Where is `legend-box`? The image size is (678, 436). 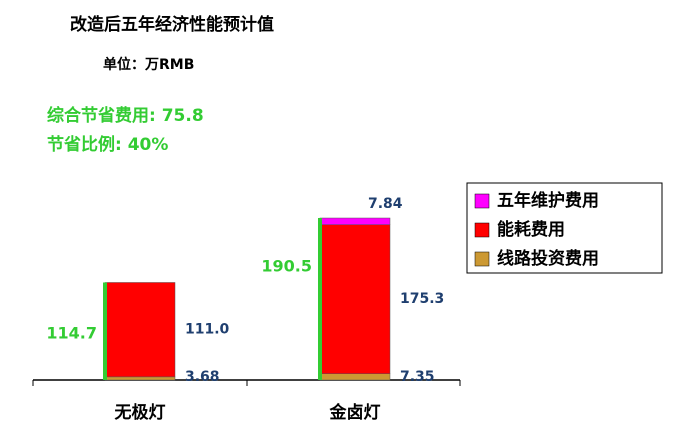
legend-box is located at coordinates (564, 228).